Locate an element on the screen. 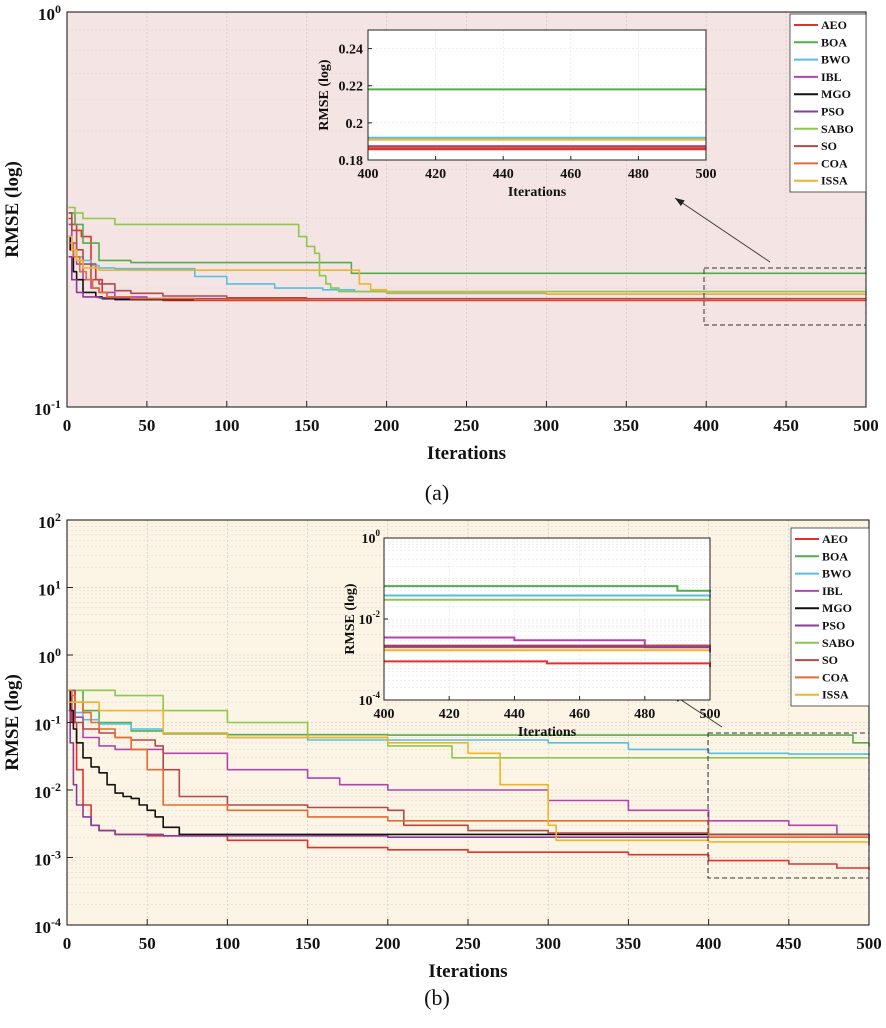  y-tick-label: 10¹ is located at coordinates (49, 589).